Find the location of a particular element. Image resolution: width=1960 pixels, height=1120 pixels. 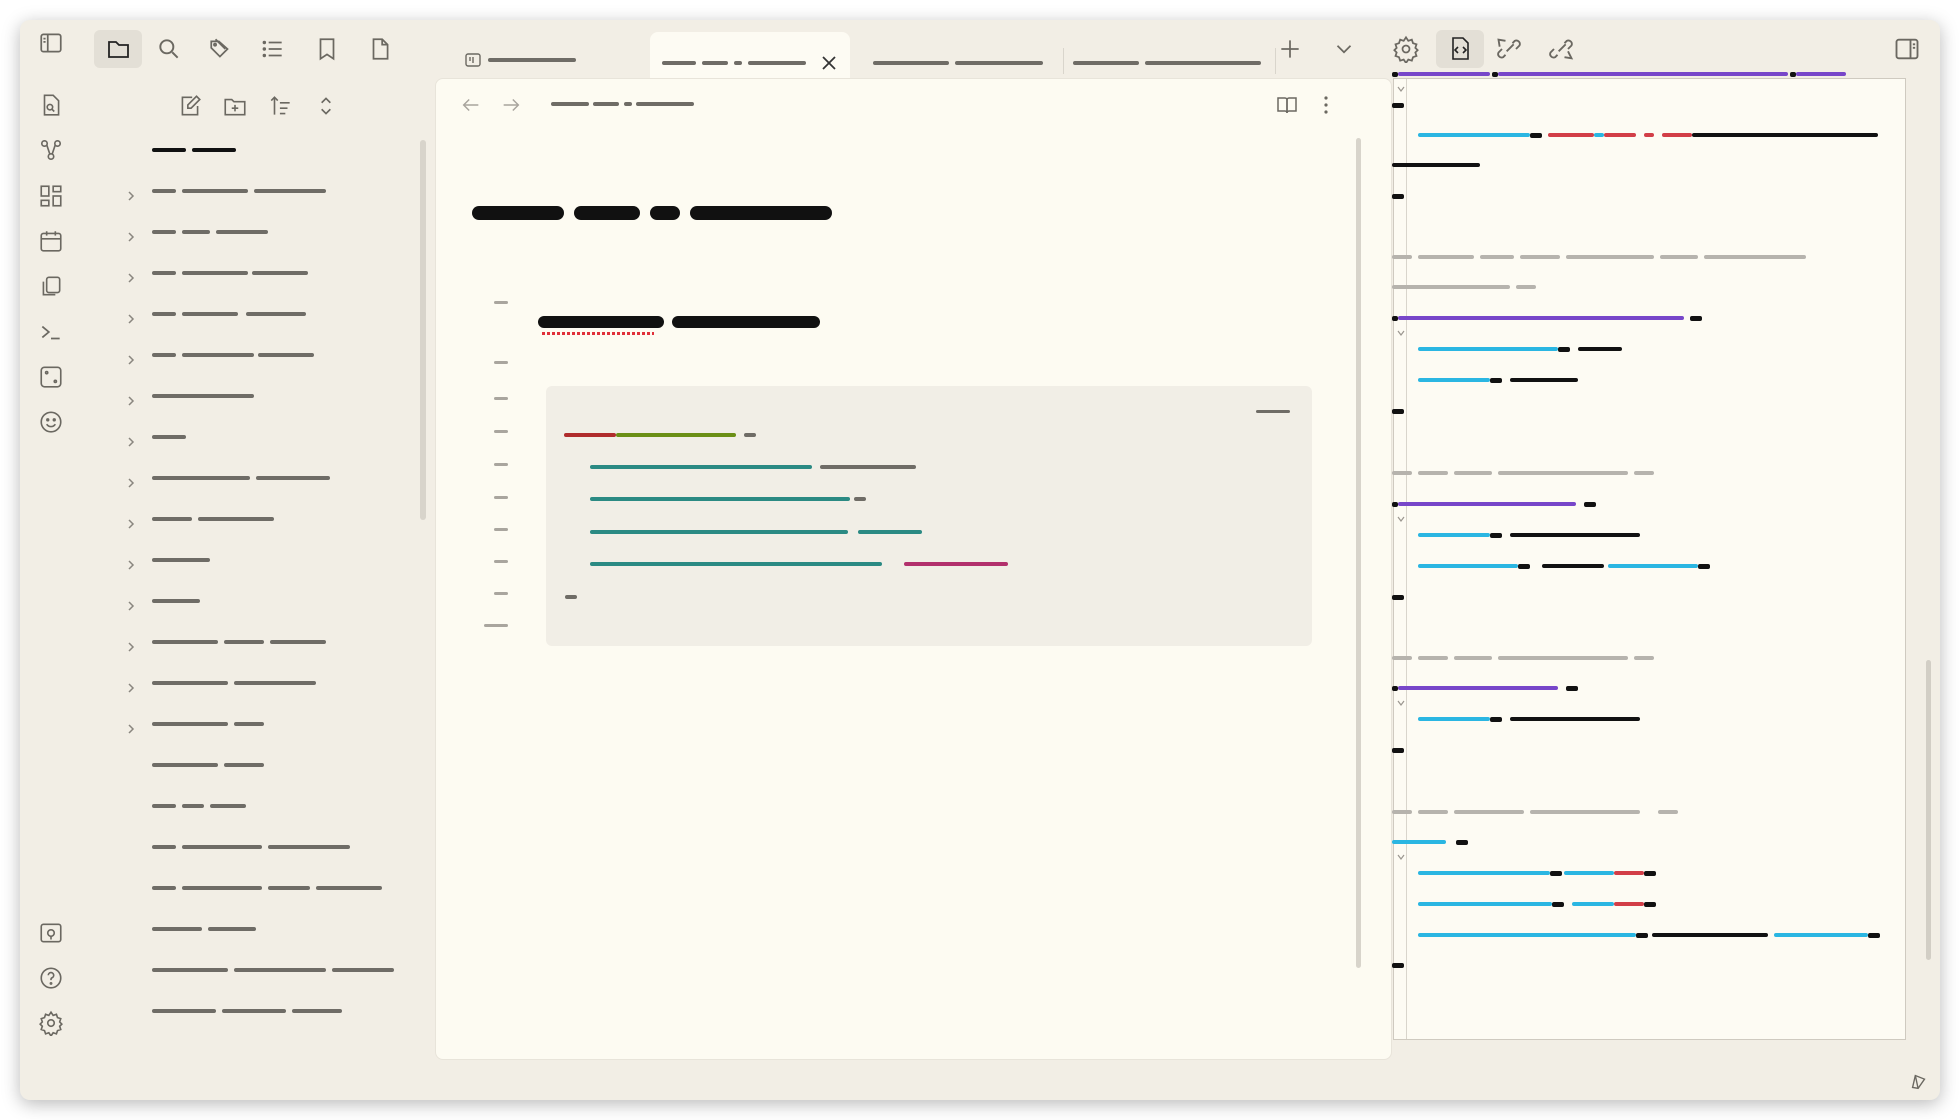

tab-third: Third tab name is located at coordinates (1170, 57).